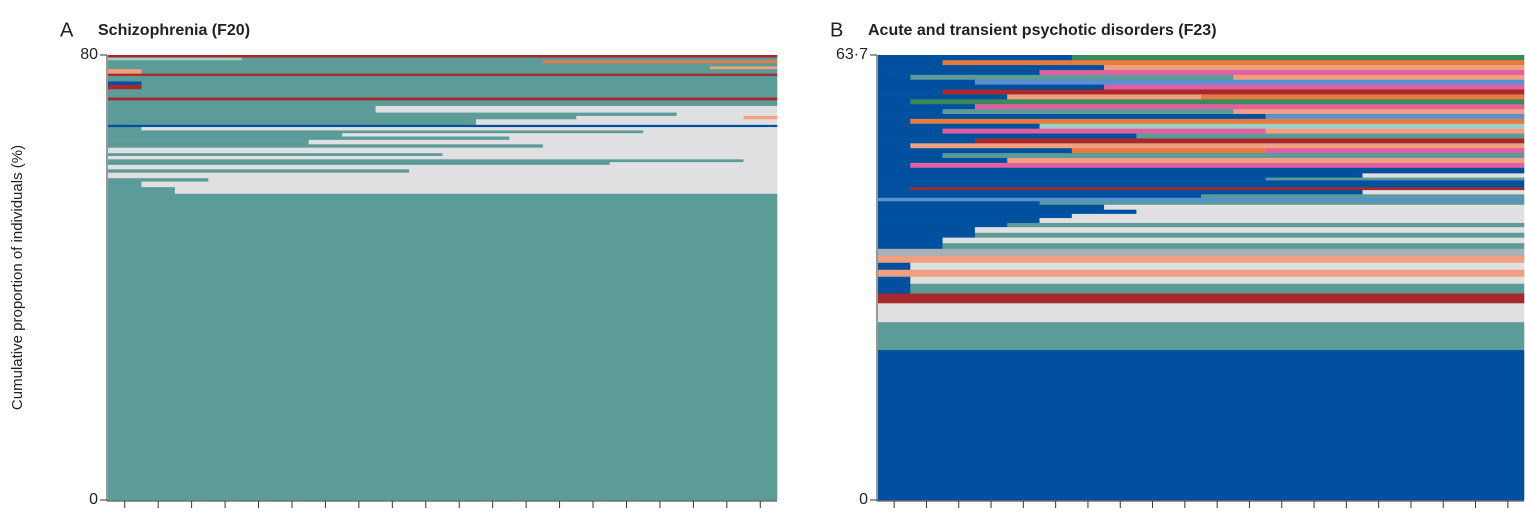  Describe the element at coordinates (174, 30) in the screenshot. I see `panel-title: Schizophrenia (F20)` at that location.